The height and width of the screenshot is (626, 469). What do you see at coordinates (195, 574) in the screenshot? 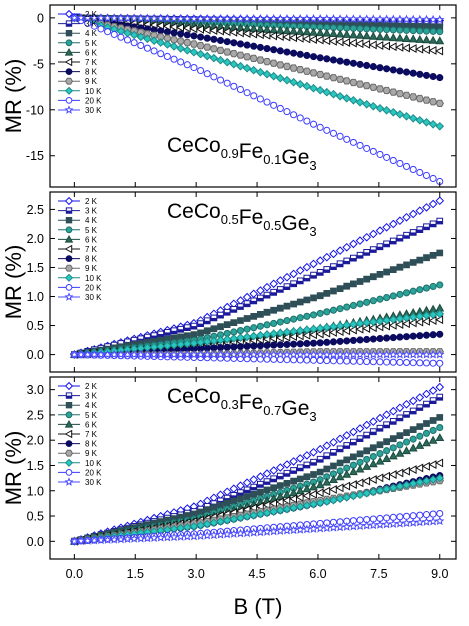
I see `x-tick-label: 3.0` at bounding box center [195, 574].